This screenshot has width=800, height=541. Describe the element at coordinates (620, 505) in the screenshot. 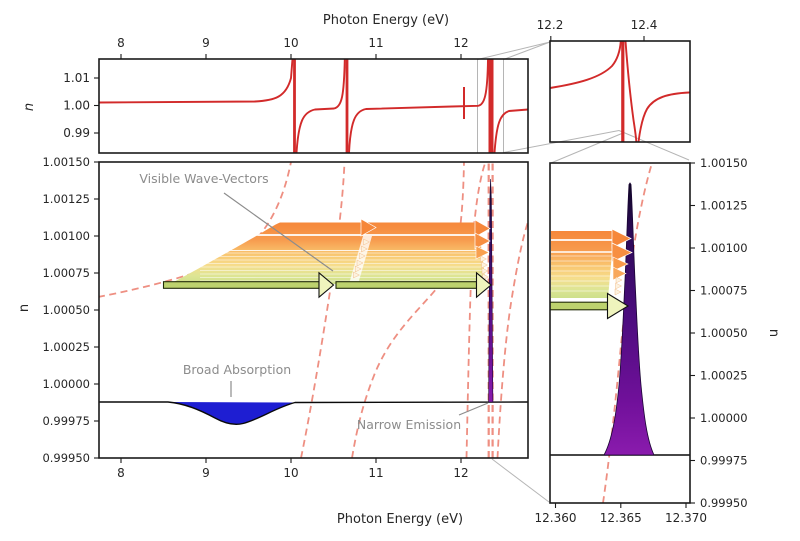

I see `emission-zoom-x-ticks` at that location.